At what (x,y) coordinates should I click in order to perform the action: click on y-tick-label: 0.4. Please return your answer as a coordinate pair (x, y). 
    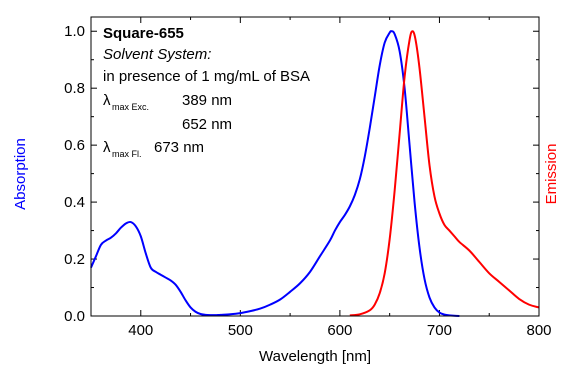
    Looking at the image, I should click on (74, 202).